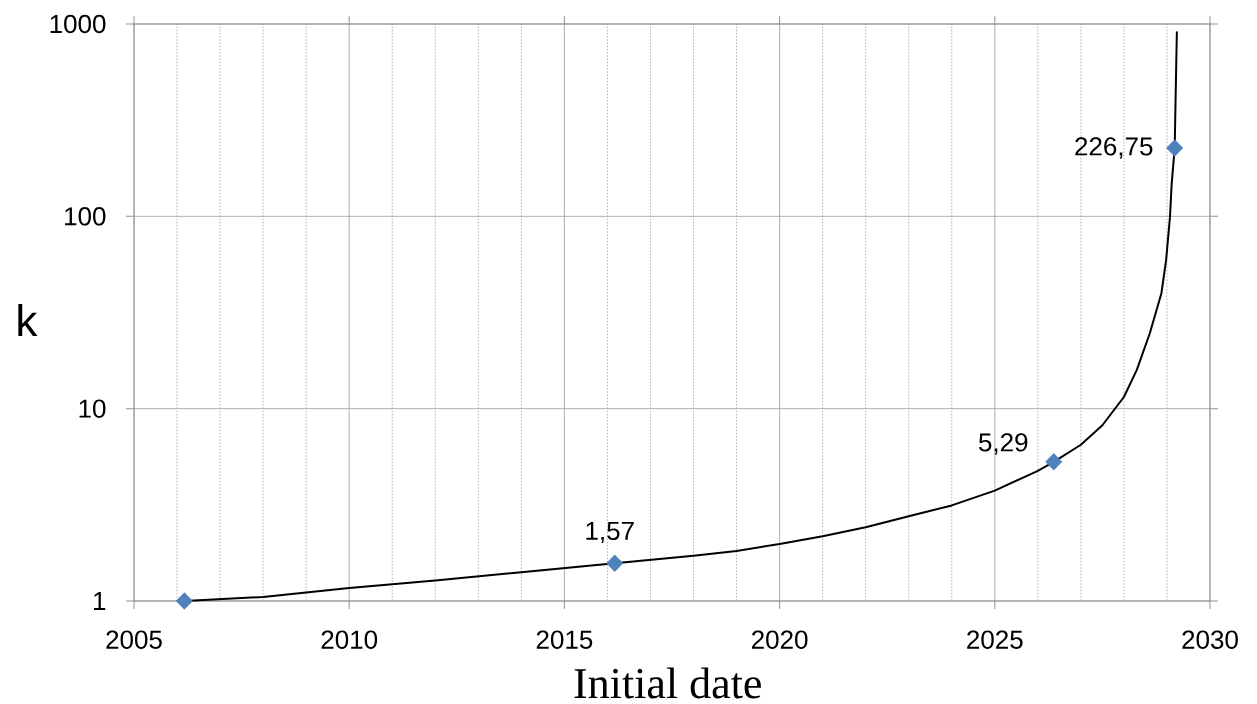 The width and height of the screenshot is (1257, 704). I want to click on x-tick-label: 2015, so click(564, 639).